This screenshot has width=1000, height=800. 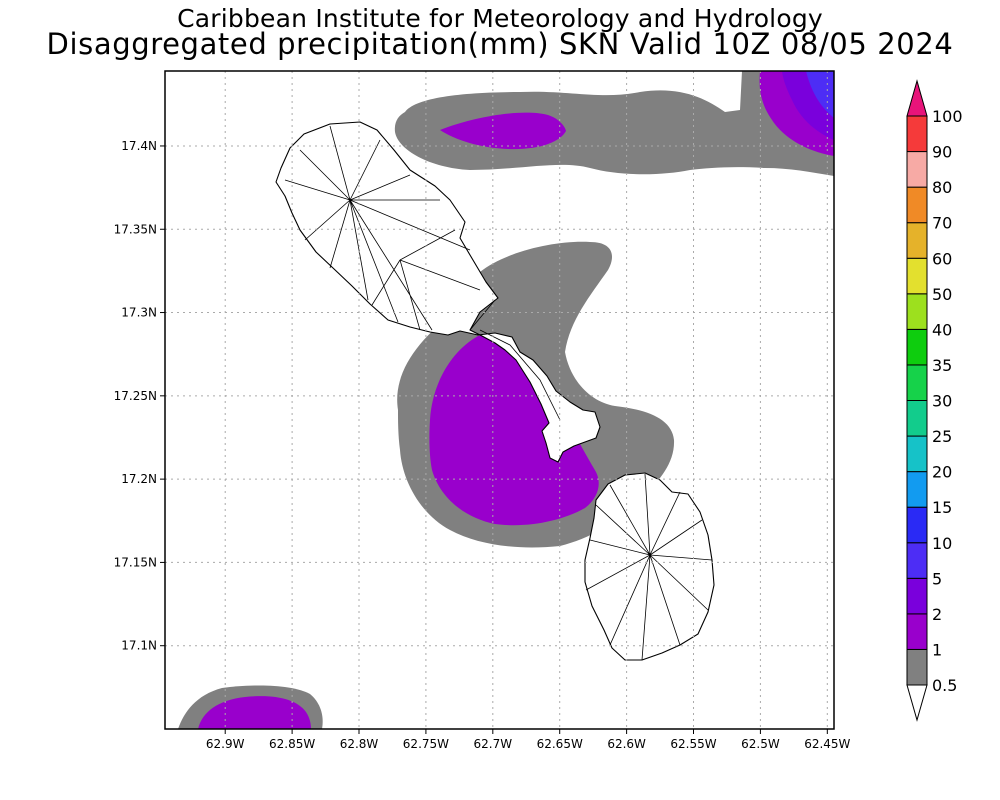 What do you see at coordinates (359, 744) in the screenshot?
I see `x-tick-label: 62.8W` at bounding box center [359, 744].